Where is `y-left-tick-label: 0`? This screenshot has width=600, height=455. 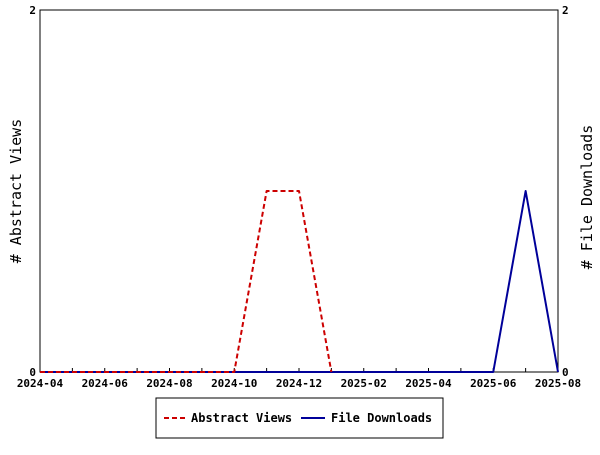 y-left-tick-label: 0 is located at coordinates (32, 372).